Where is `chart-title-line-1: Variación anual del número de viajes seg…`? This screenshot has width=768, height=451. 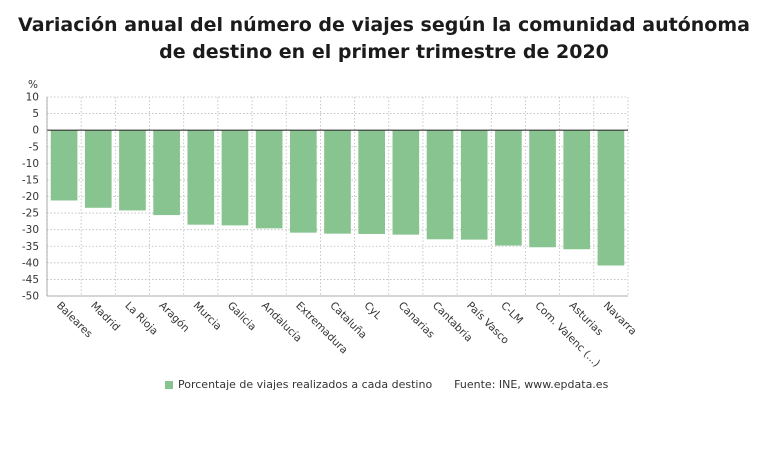 chart-title-line-1: Variación anual del número de viajes seg… is located at coordinates (384, 25).